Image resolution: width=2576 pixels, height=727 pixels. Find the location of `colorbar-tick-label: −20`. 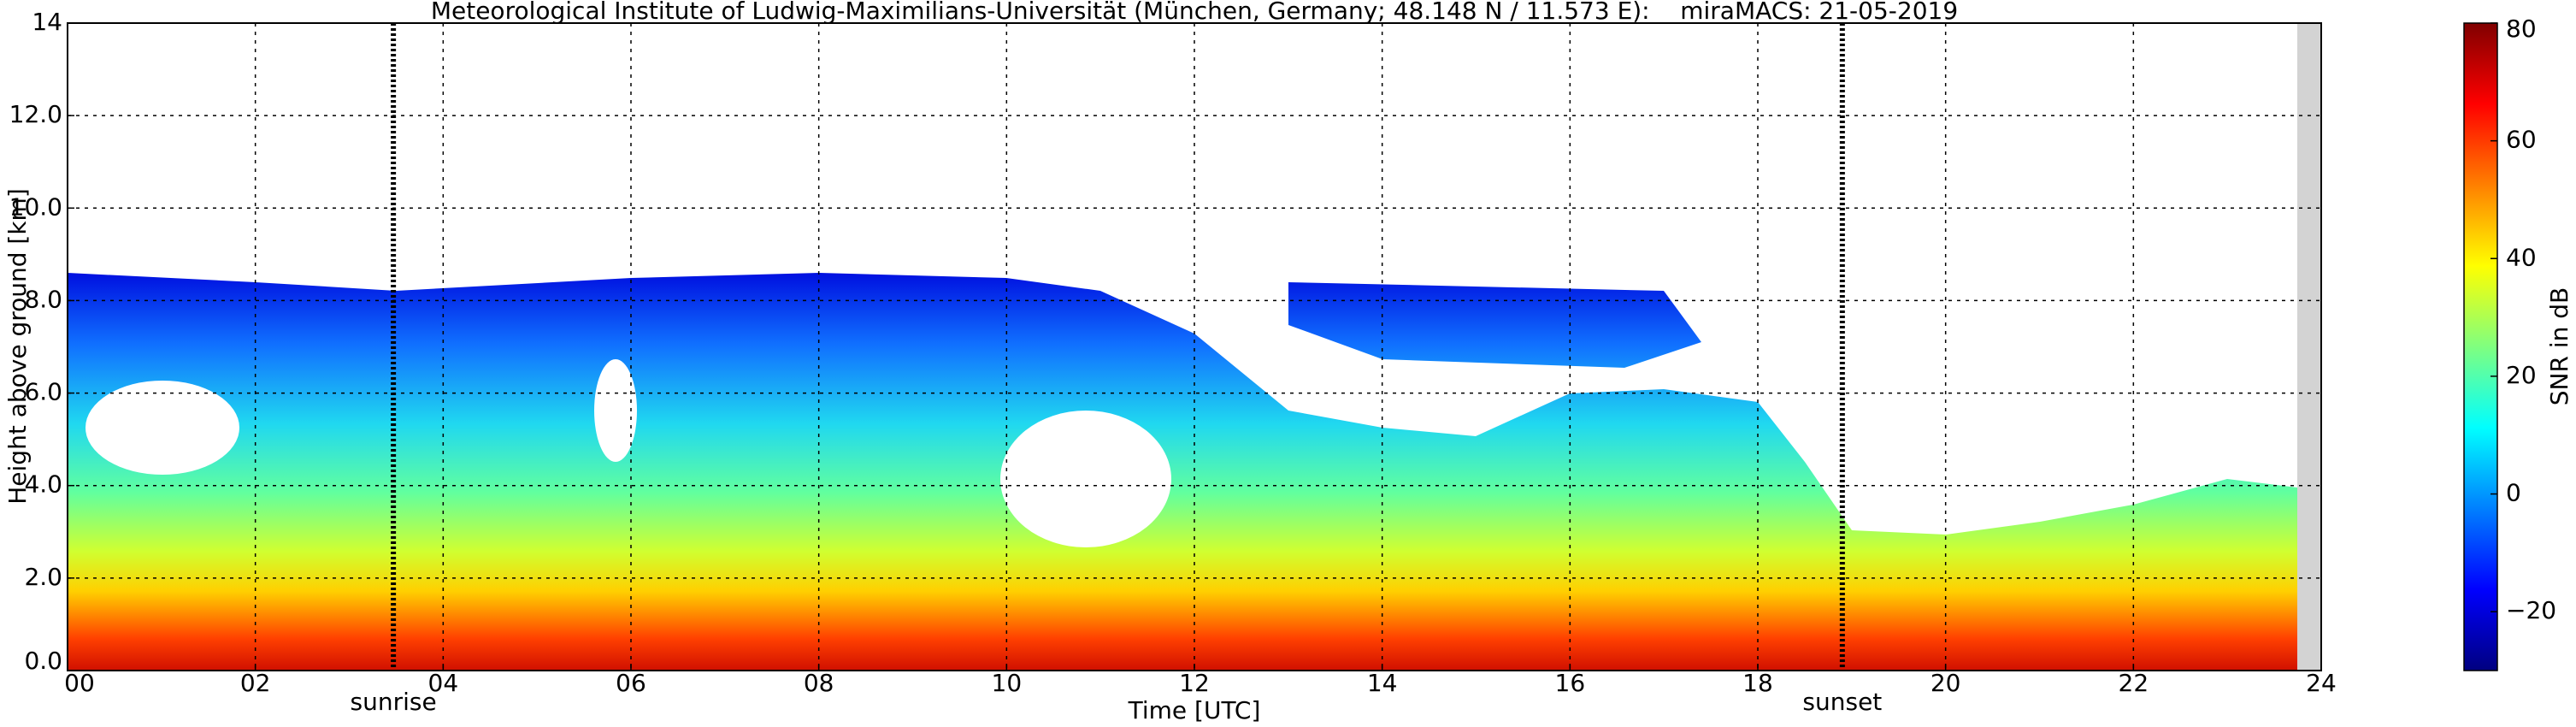

colorbar-tick-label: −20 is located at coordinates (2531, 610).